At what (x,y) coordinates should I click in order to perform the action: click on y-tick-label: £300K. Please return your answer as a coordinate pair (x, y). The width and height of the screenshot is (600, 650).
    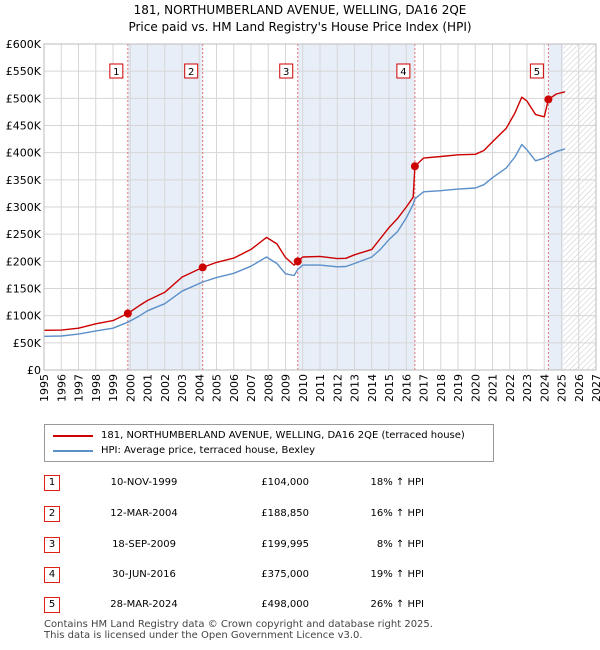
    Looking at the image, I should click on (24, 207).